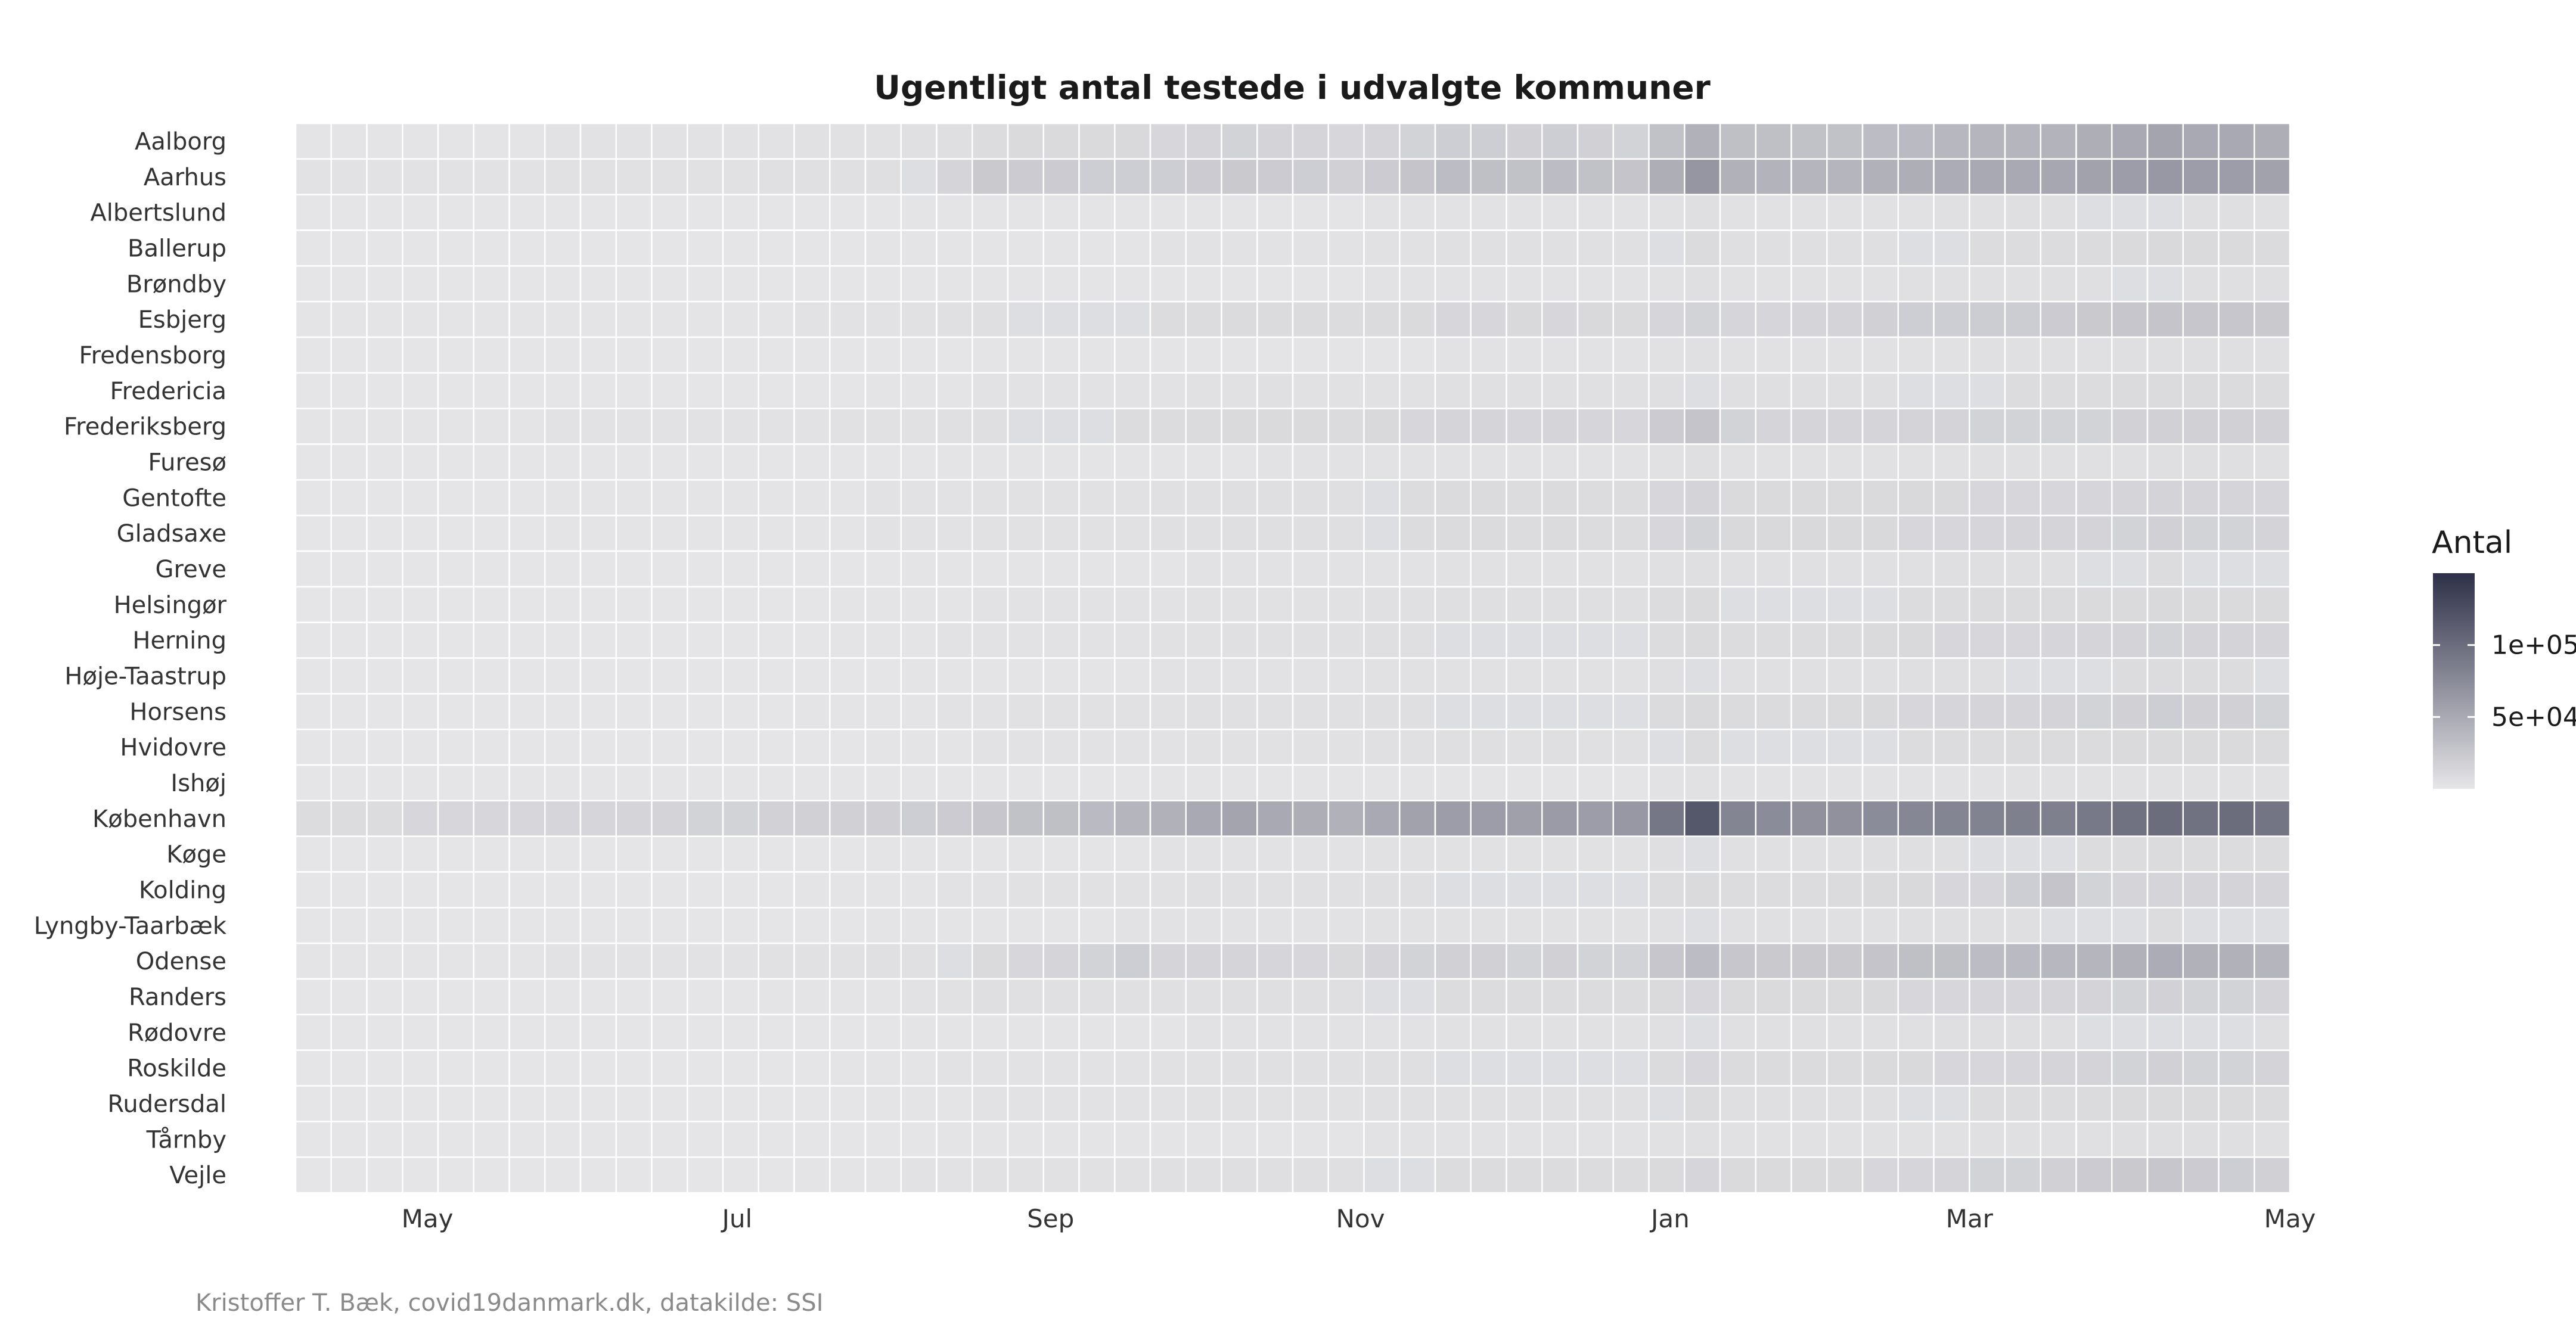  Describe the element at coordinates (2534, 645) in the screenshot. I see `legend-tick-label: 1e+05` at that location.